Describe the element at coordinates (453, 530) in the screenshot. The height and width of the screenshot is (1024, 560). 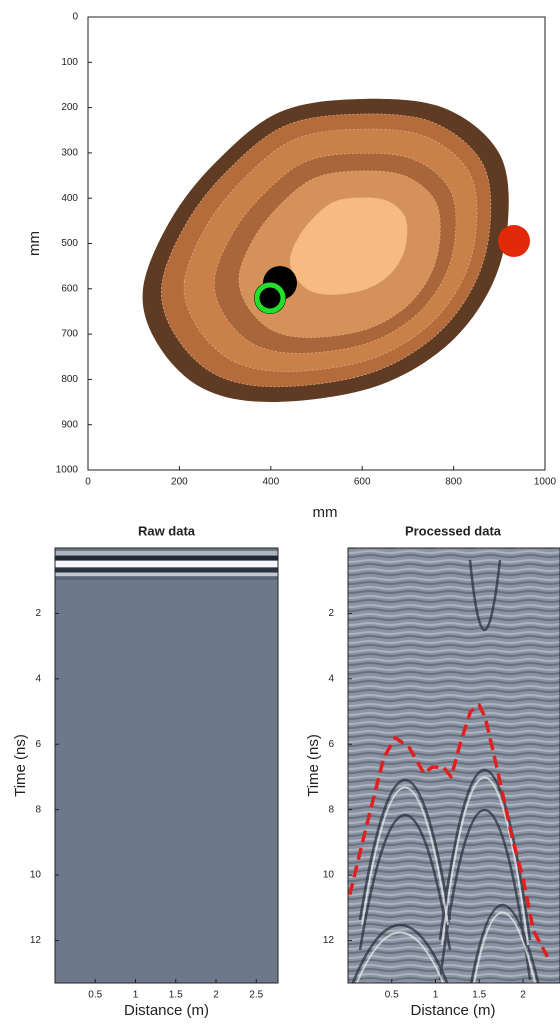
I see `chart-title: Processed data` at that location.